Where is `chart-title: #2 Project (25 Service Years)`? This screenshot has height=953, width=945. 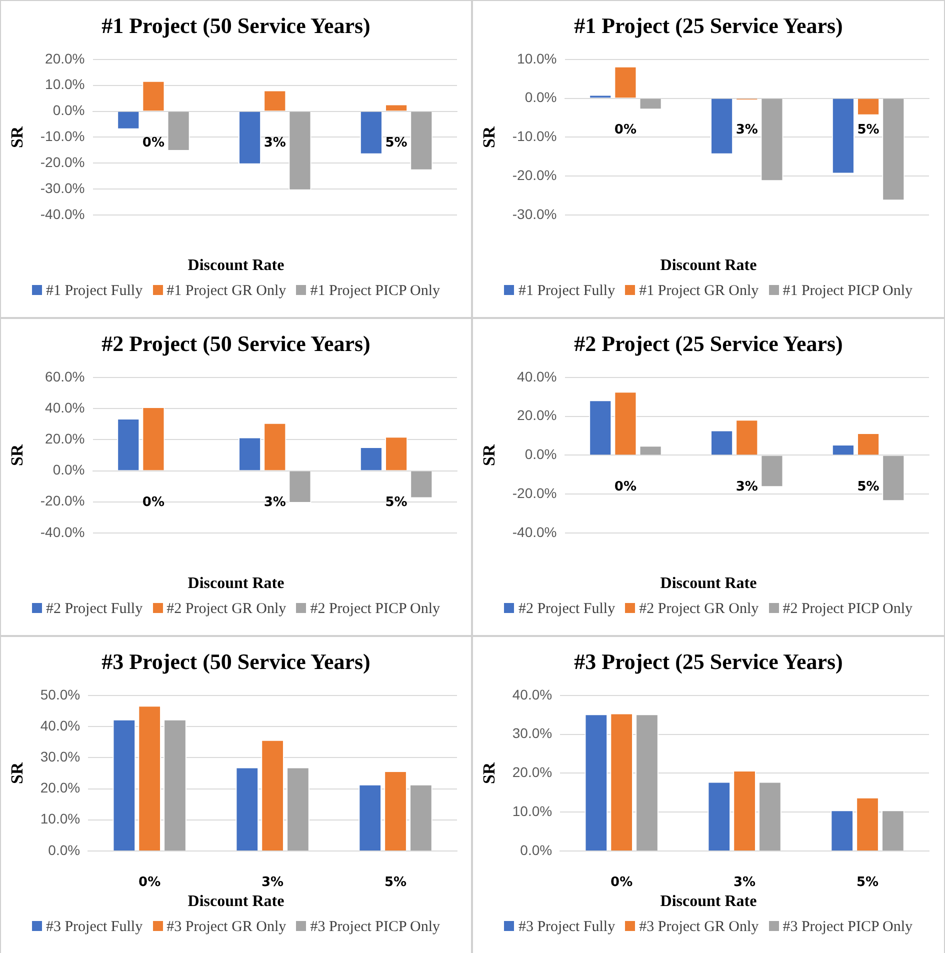 chart-title: #2 Project (25 Service Years) is located at coordinates (708, 344).